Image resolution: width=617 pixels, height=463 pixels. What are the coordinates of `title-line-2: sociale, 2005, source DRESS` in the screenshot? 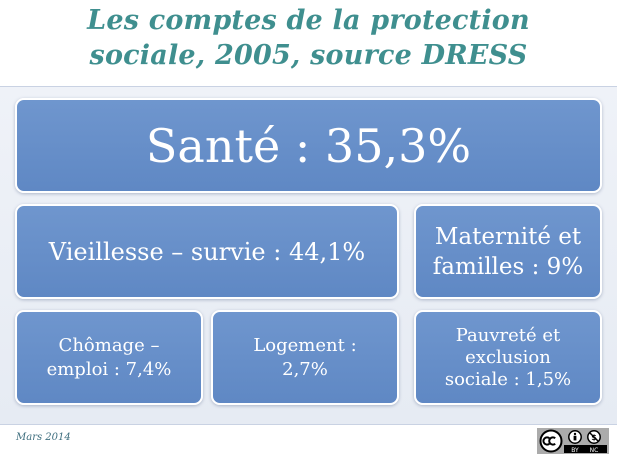 It's located at (308, 55).